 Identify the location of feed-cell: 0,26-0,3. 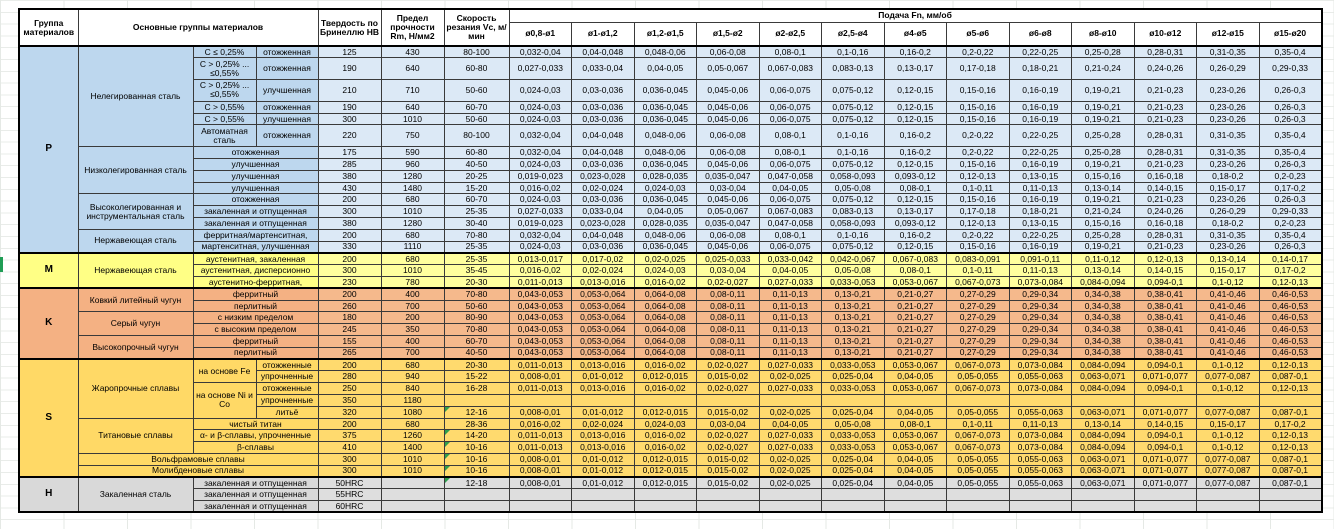
(1290, 107).